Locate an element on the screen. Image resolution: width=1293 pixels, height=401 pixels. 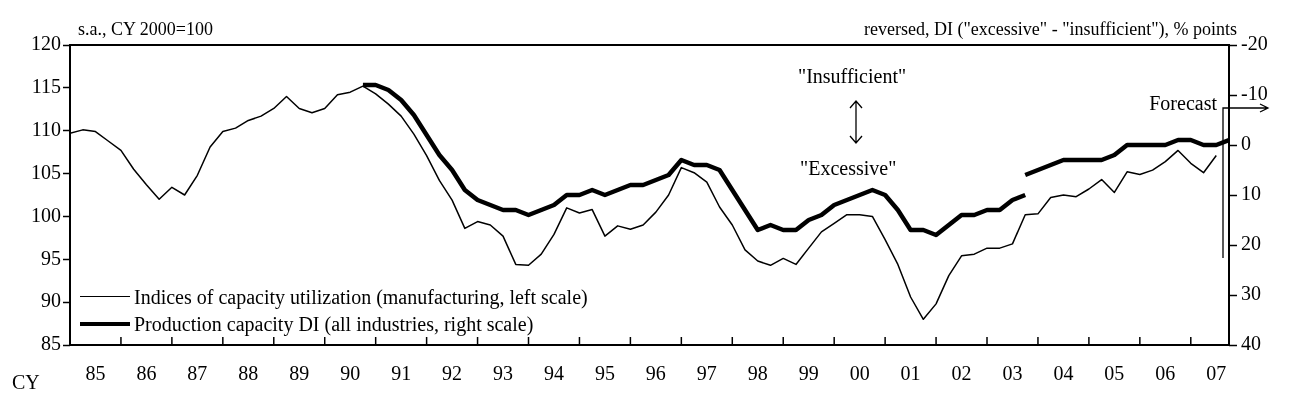
x-tick-label: 89 is located at coordinates (299, 373).